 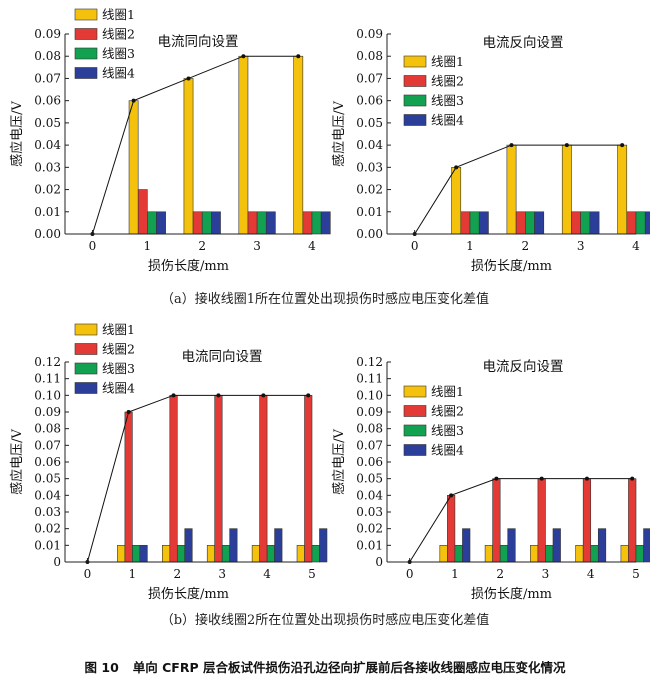 I want to click on figure-caption-text: 单向 CFRP 层合板试件损伤沿孔边径向扩展前后各接收线圈感应电压变化情况, so click(x=349, y=667).